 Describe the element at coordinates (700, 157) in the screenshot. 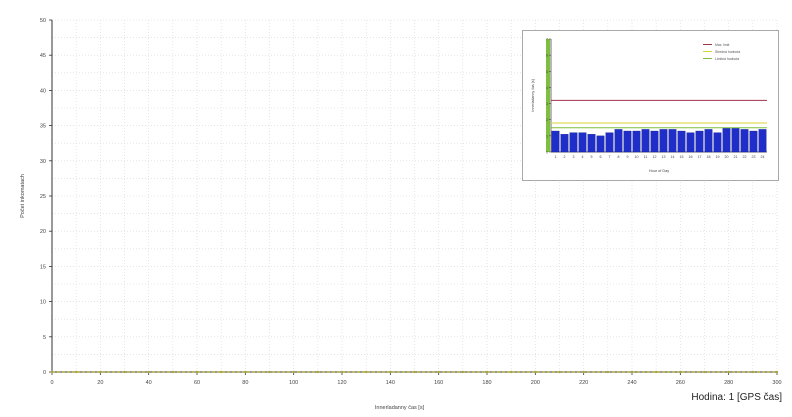

I see `inset-x-tick-label: 17` at that location.